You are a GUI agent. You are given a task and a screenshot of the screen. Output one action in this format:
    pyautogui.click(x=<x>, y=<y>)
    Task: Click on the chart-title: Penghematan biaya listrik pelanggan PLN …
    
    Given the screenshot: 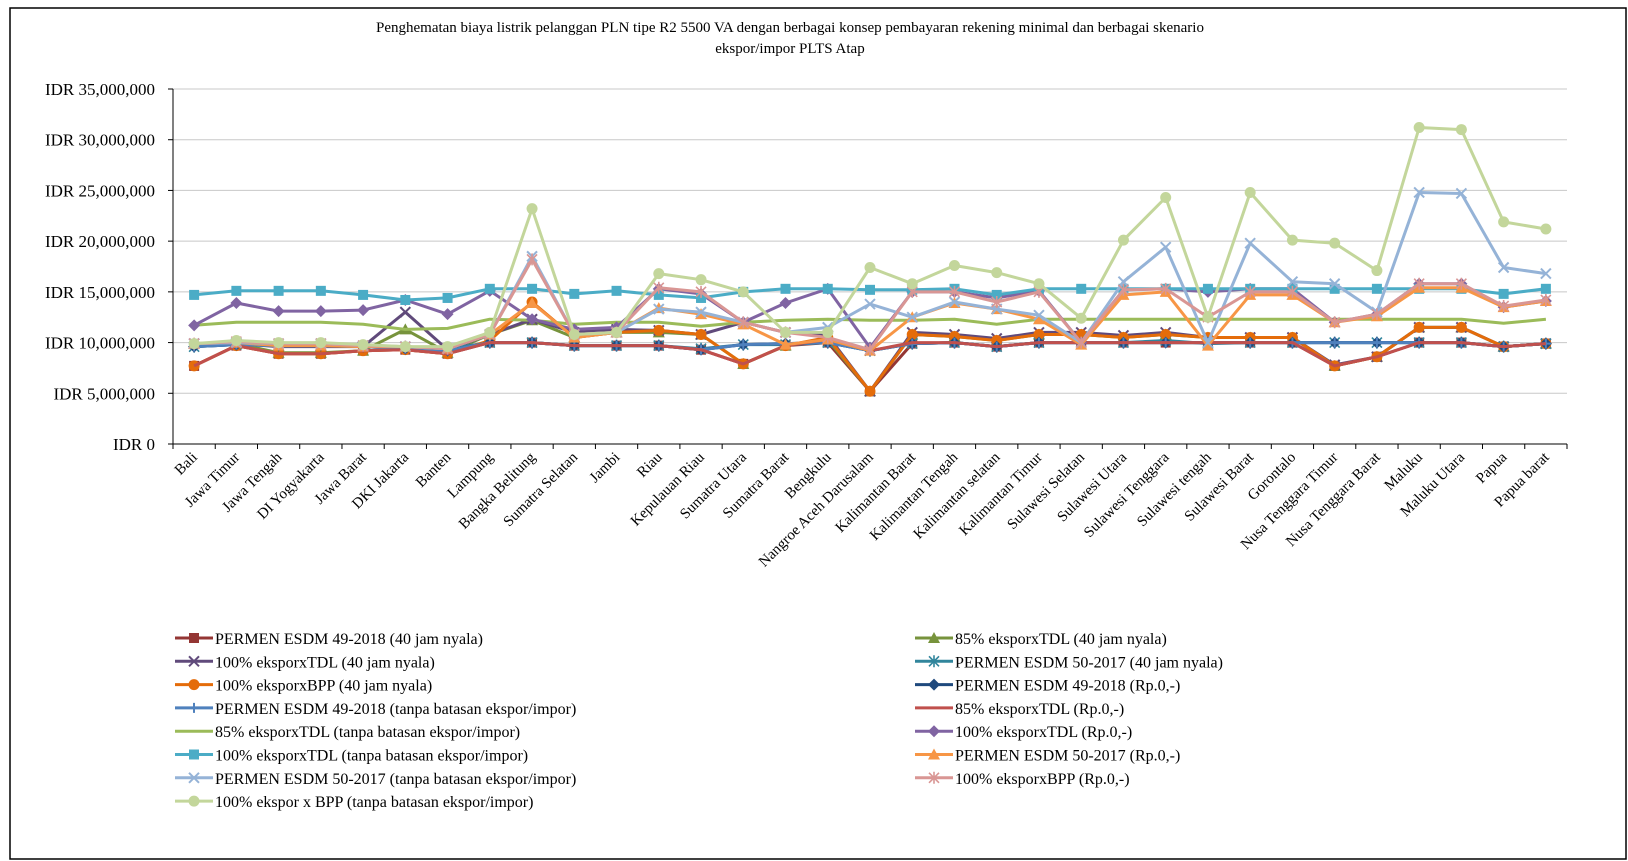 What is the action you would take?
    pyautogui.click(x=790, y=28)
    